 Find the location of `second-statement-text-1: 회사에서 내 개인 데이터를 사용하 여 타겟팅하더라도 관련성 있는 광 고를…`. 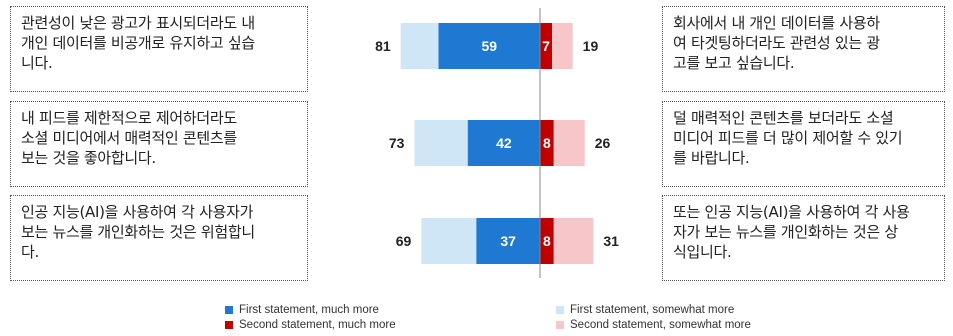

second-statement-text-1: 회사에서 내 개인 데이터를 사용하 여 타겟팅하더라도 관련성 있는 광 고를… is located at coordinates (803, 49).